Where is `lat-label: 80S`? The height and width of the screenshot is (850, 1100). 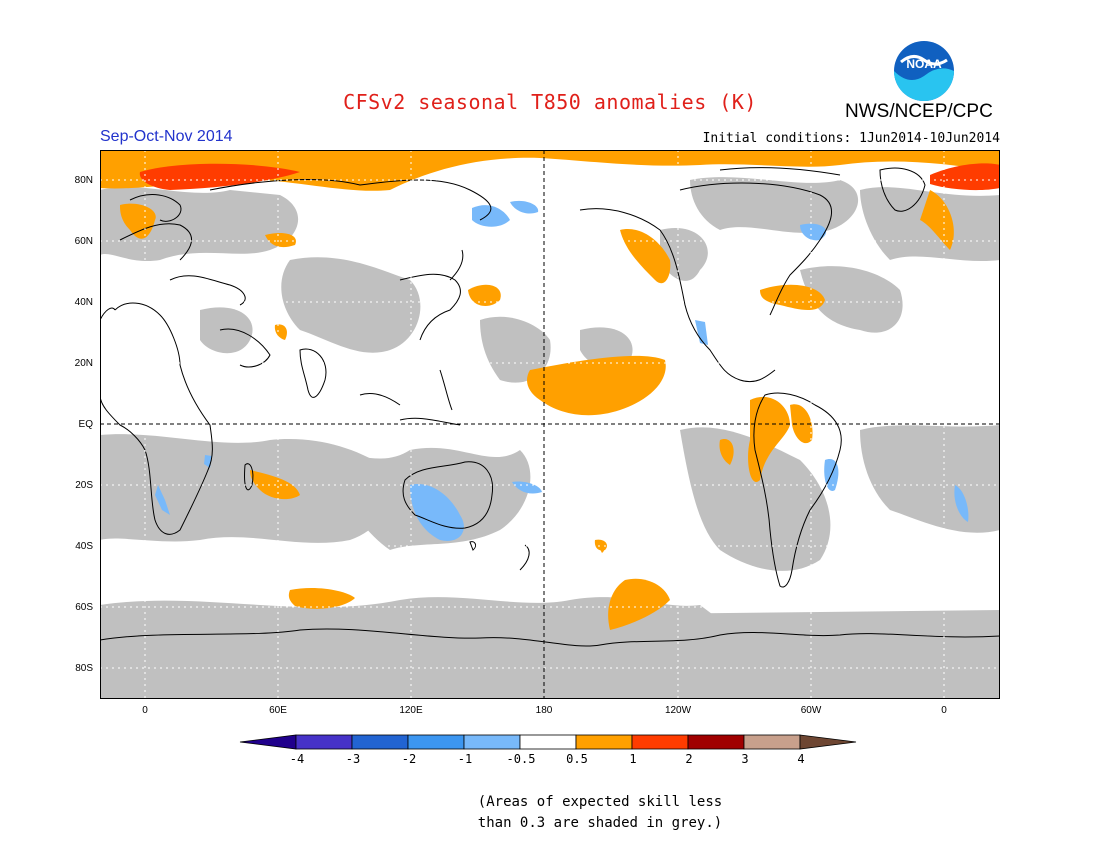 lat-label: 80S is located at coordinates (84, 668).